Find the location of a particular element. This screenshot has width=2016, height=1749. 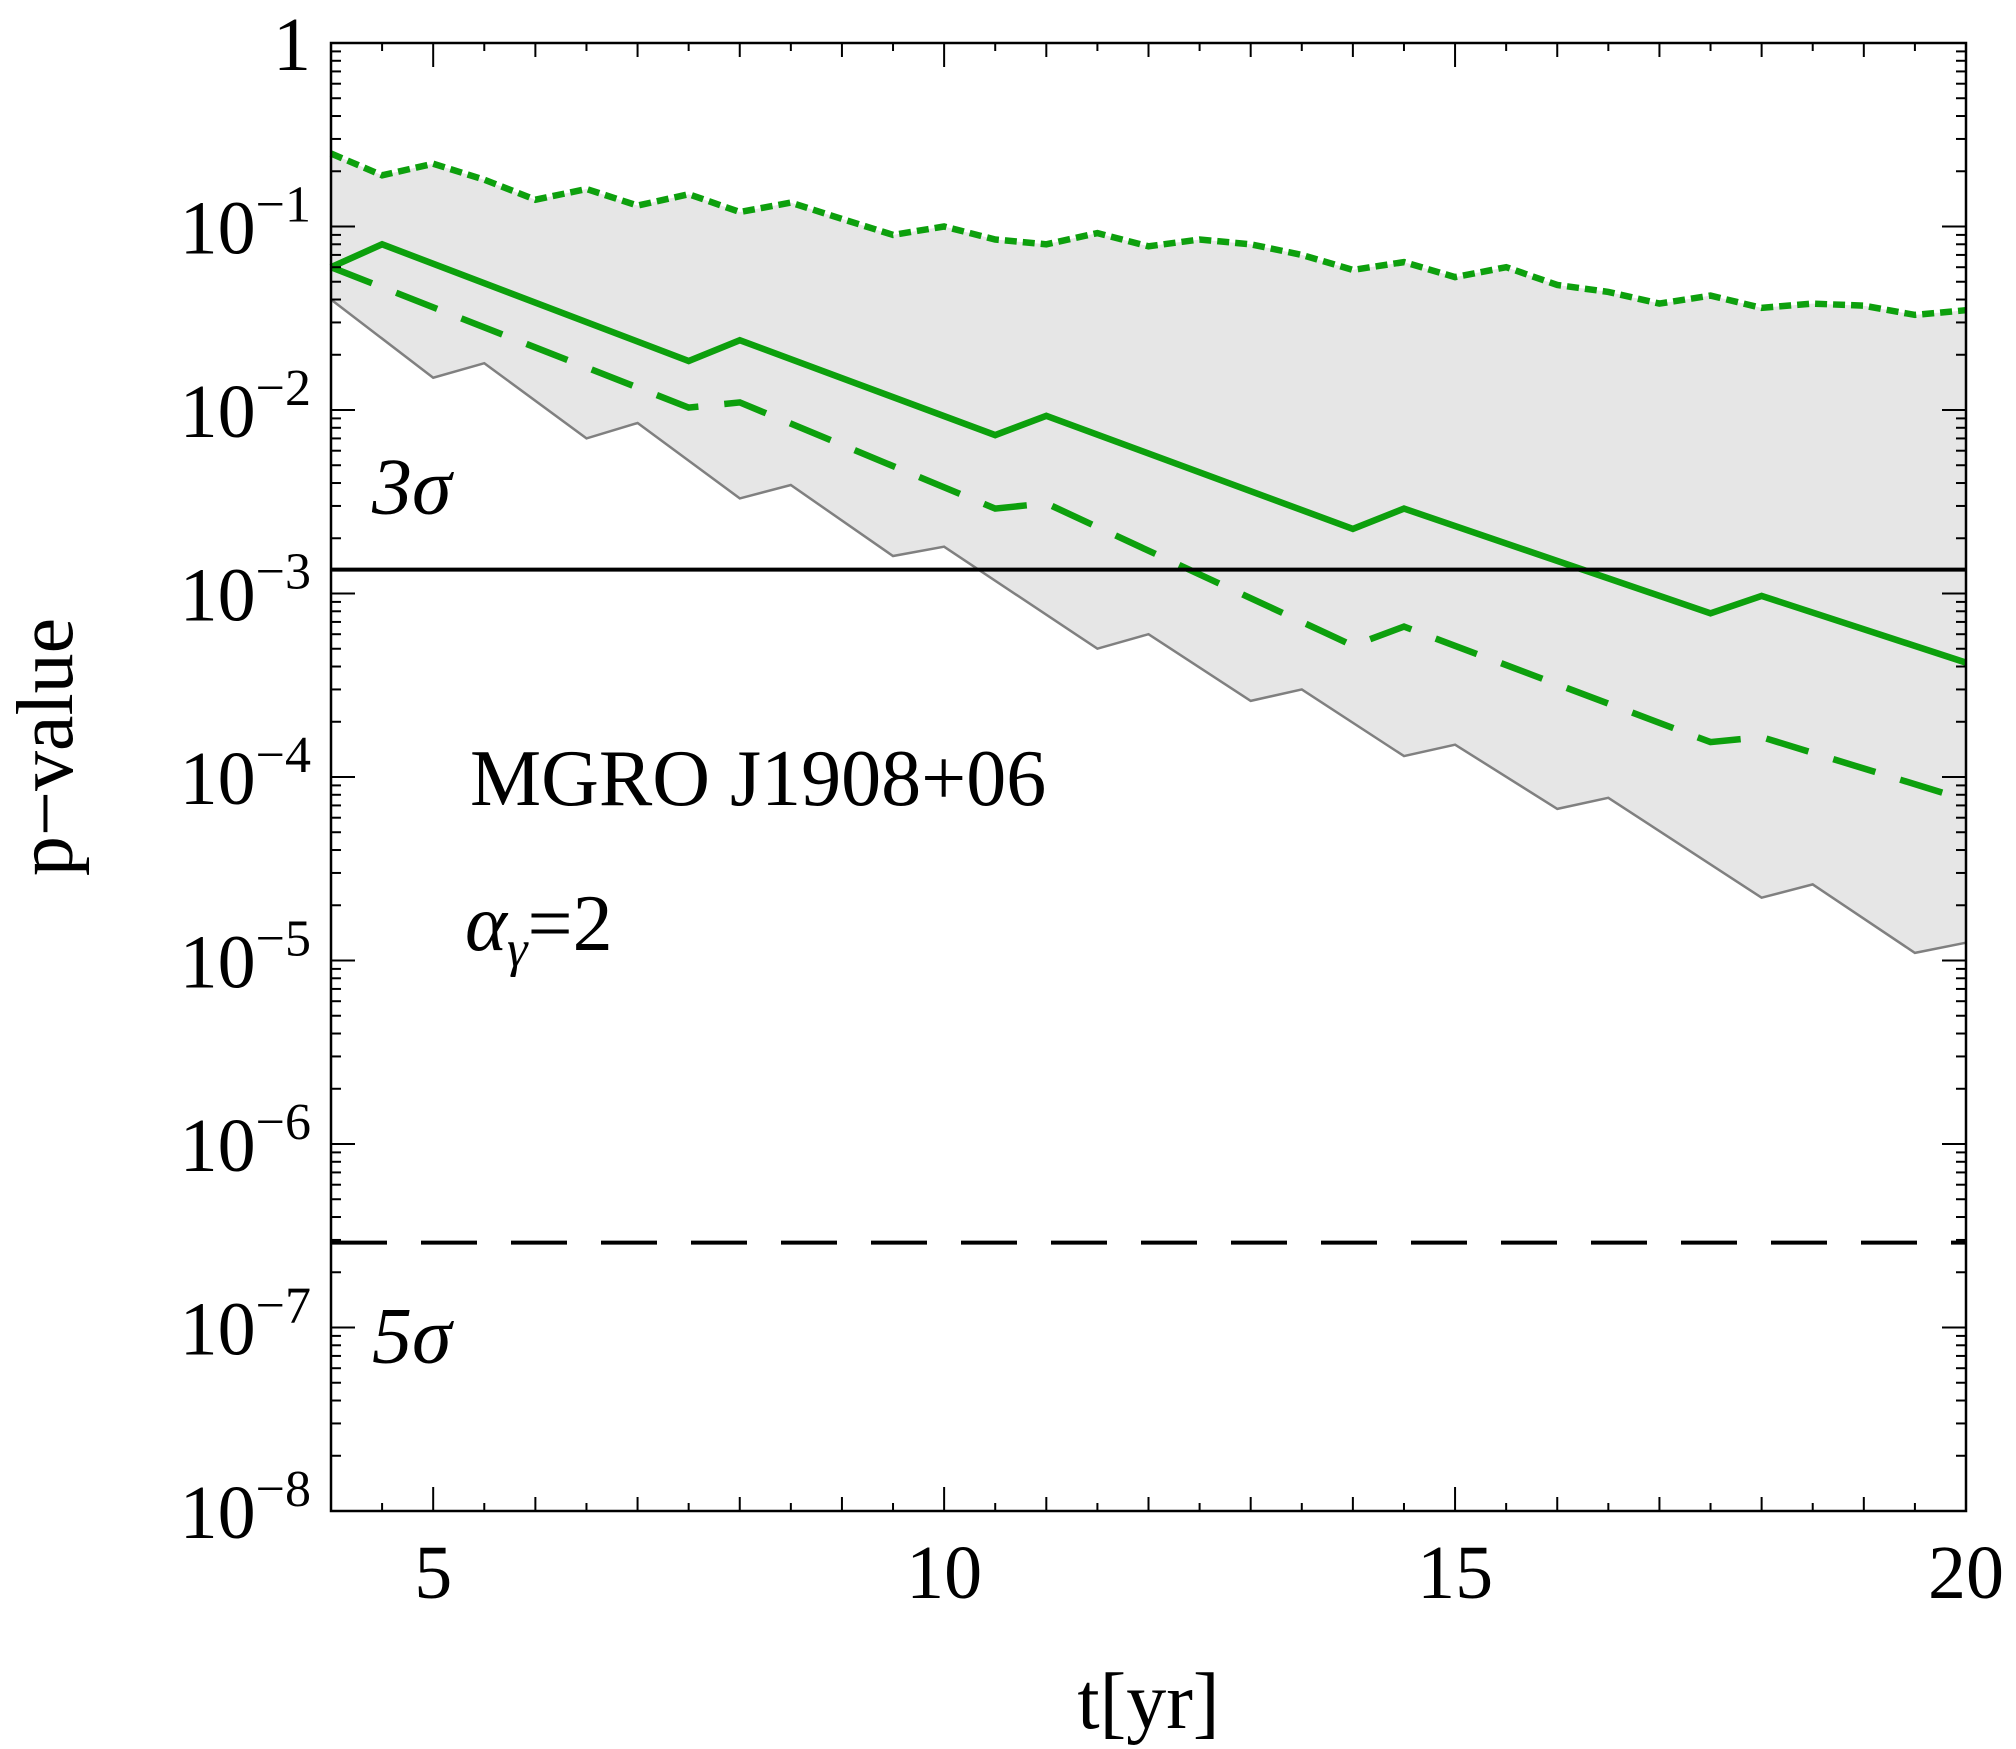

y-tick-label: 1 is located at coordinates (292, 45).